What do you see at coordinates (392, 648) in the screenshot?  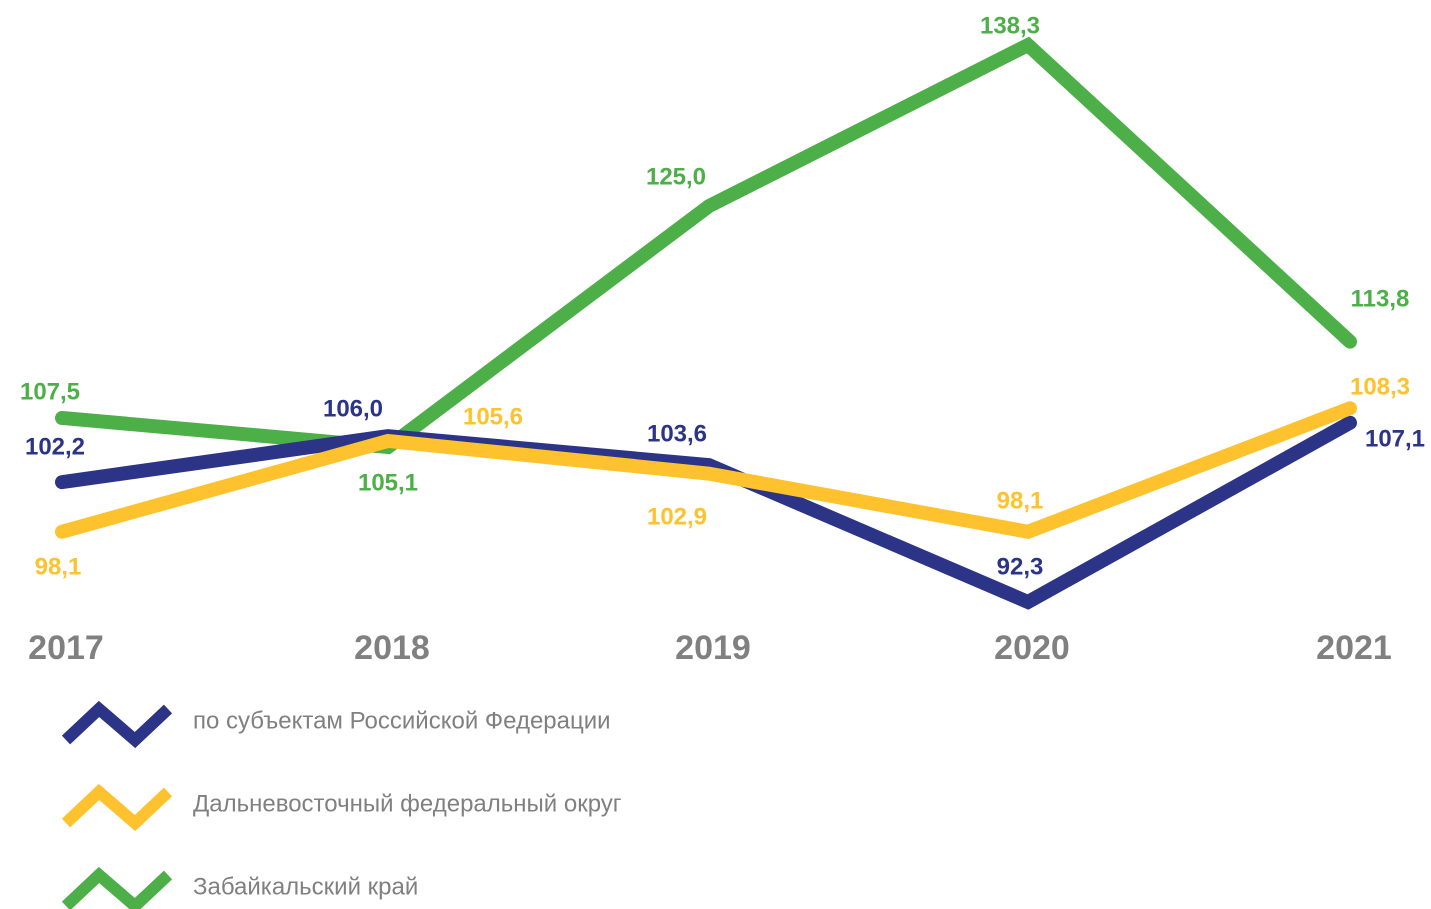 I see `x-tick-label: 2018` at bounding box center [392, 648].